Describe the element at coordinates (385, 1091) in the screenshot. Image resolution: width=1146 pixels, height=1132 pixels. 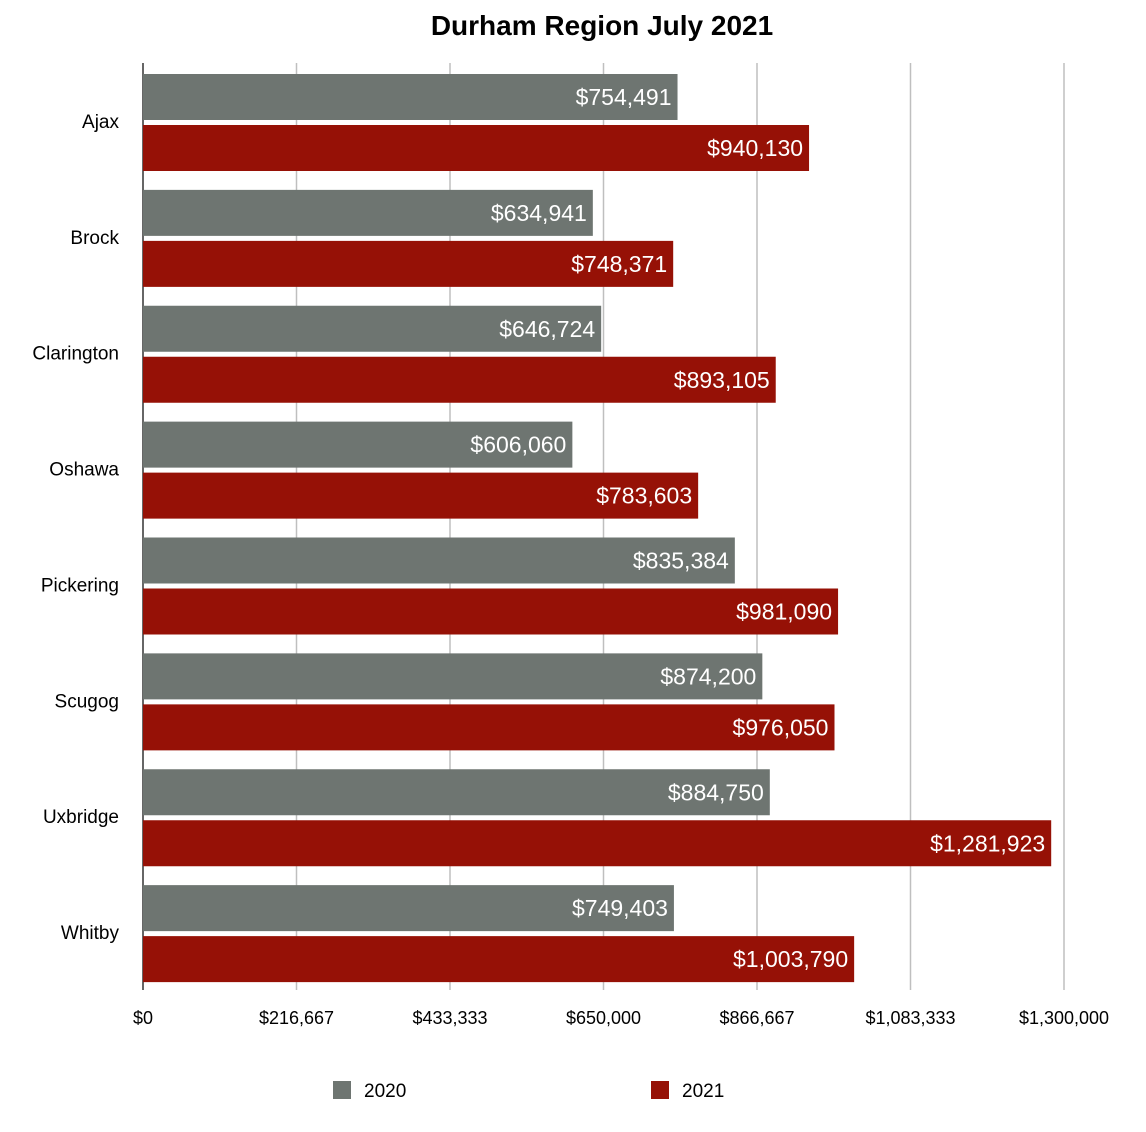
I see `legend-label-2020: 2020` at that location.